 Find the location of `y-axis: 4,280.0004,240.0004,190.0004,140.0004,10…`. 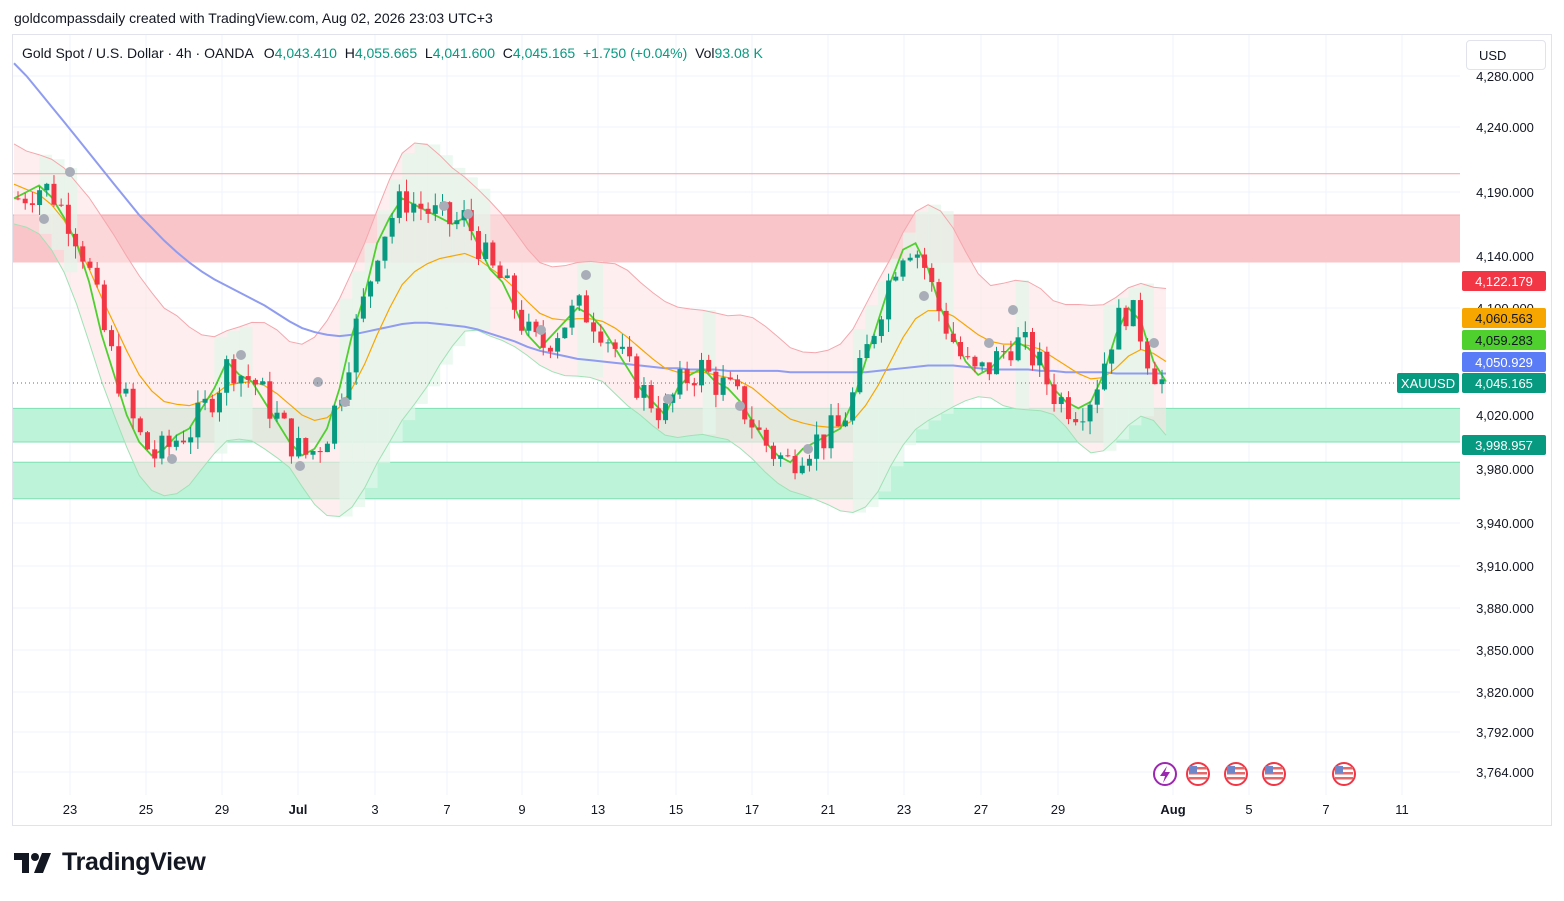

y-axis: 4,280.0004,240.0004,190.0004,140.0004,10… is located at coordinates (1505, 424).